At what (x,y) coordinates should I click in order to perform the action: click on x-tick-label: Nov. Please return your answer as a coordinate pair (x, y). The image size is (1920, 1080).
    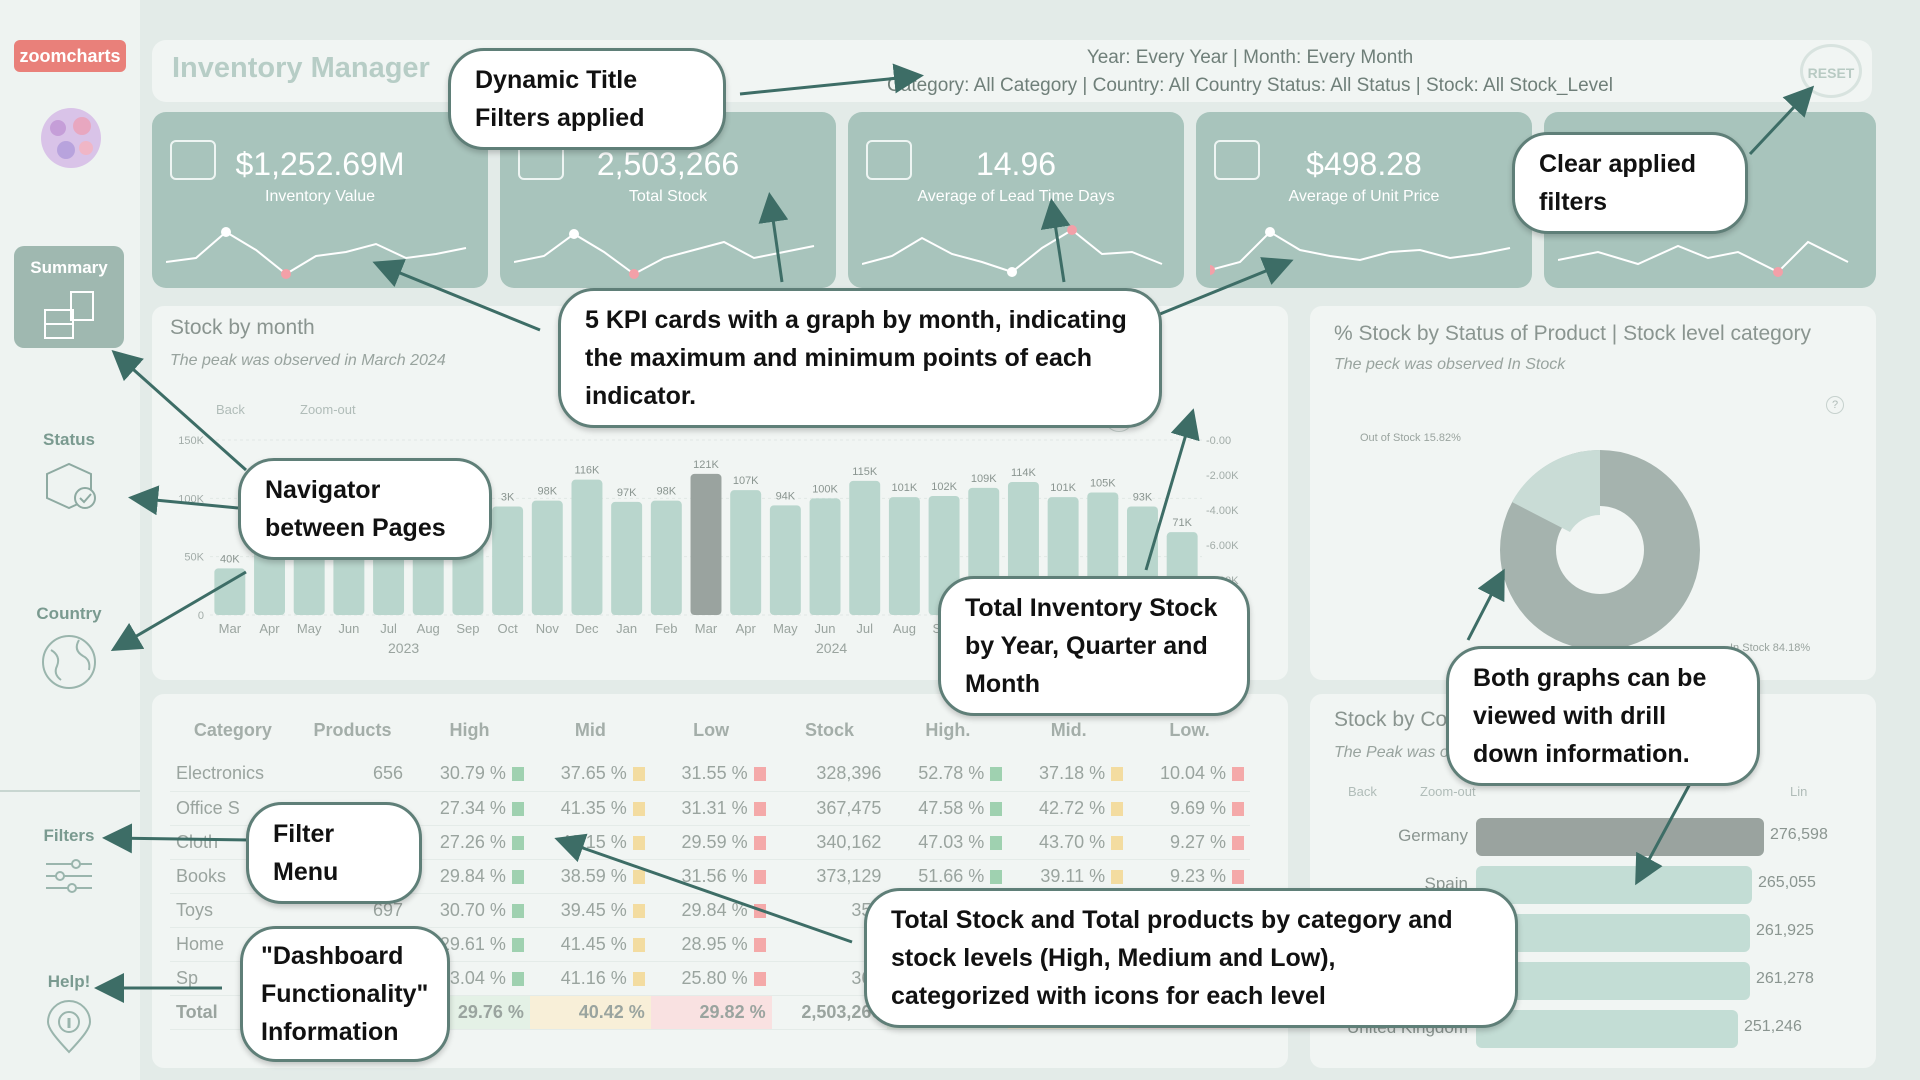
    Looking at the image, I should click on (548, 628).